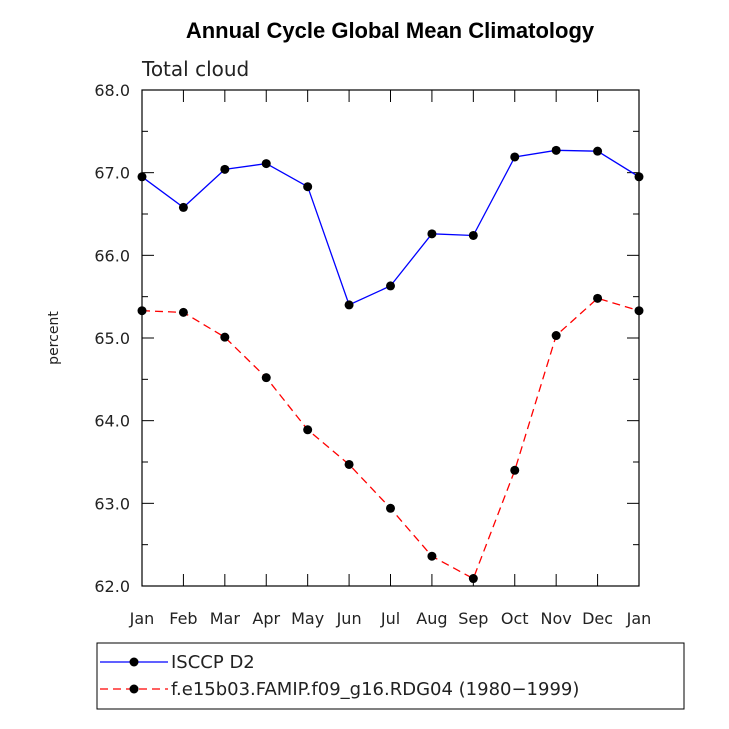 Image resolution: width=729 pixels, height=729 pixels. Describe the element at coordinates (54, 338) in the screenshot. I see `y-axis-label: percent` at that location.